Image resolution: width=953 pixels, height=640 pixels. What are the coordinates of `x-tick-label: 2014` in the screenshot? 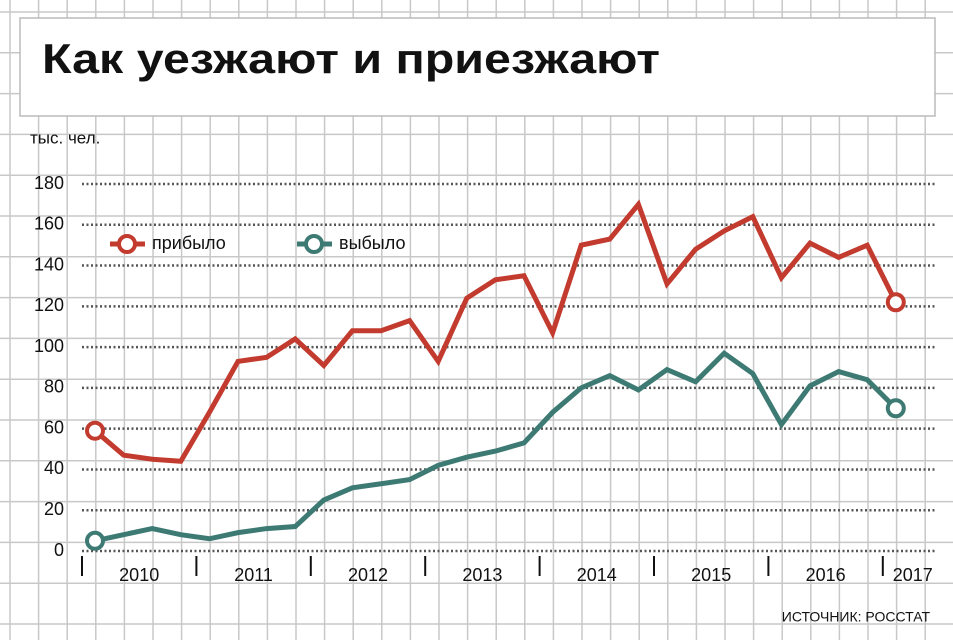 It's located at (597, 575).